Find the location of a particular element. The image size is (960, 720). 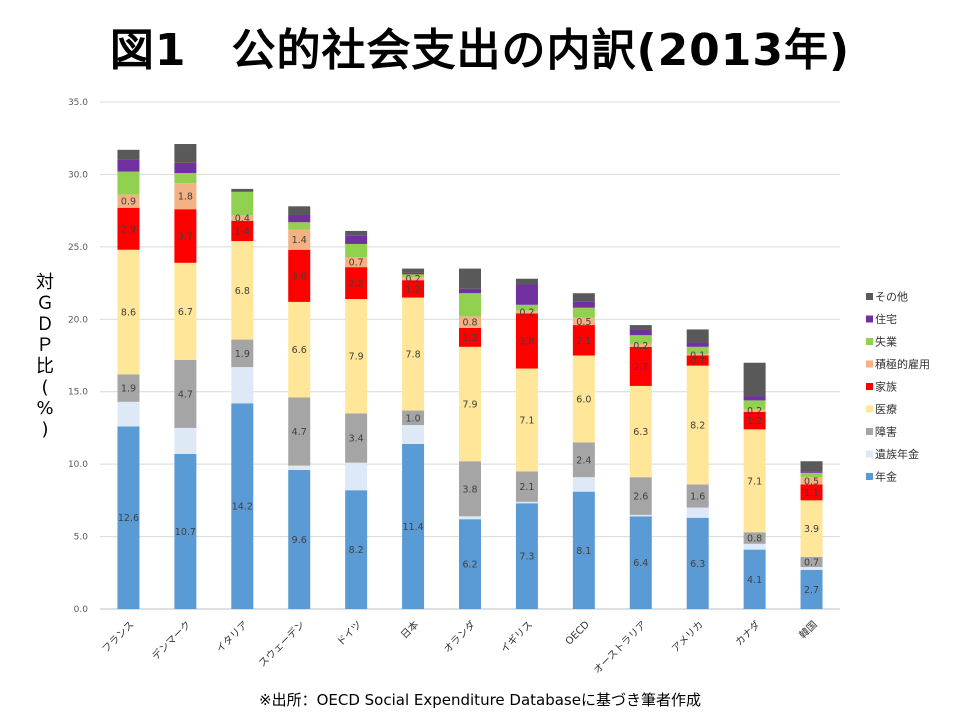

data-label: 6.7 is located at coordinates (185, 312).